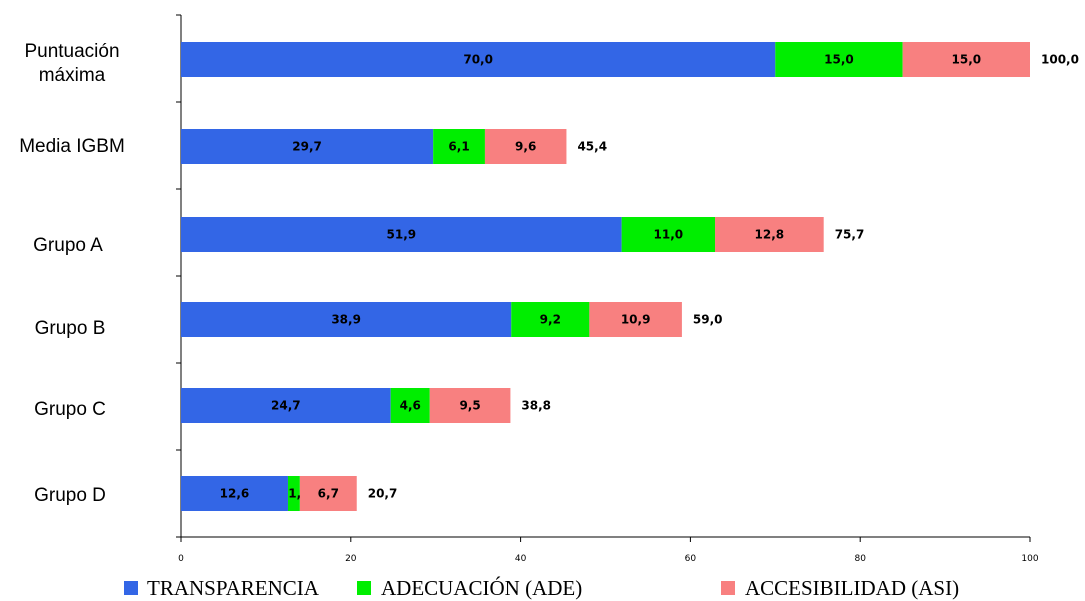 Image resolution: width=1085 pixels, height=601 pixels. Describe the element at coordinates (852, 588) in the screenshot. I see `legend-label: ACCESIBILIDAD (ASI)` at that location.